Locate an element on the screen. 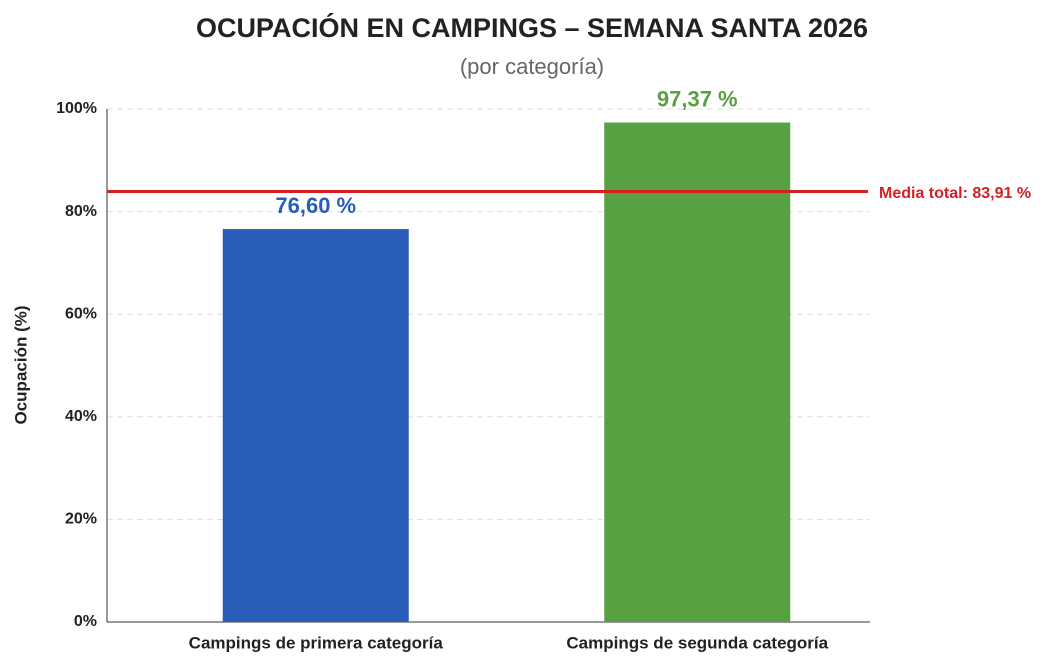 This screenshot has width=1050, height=656. x-tick-label: Campings de primera categoría is located at coordinates (316, 642).